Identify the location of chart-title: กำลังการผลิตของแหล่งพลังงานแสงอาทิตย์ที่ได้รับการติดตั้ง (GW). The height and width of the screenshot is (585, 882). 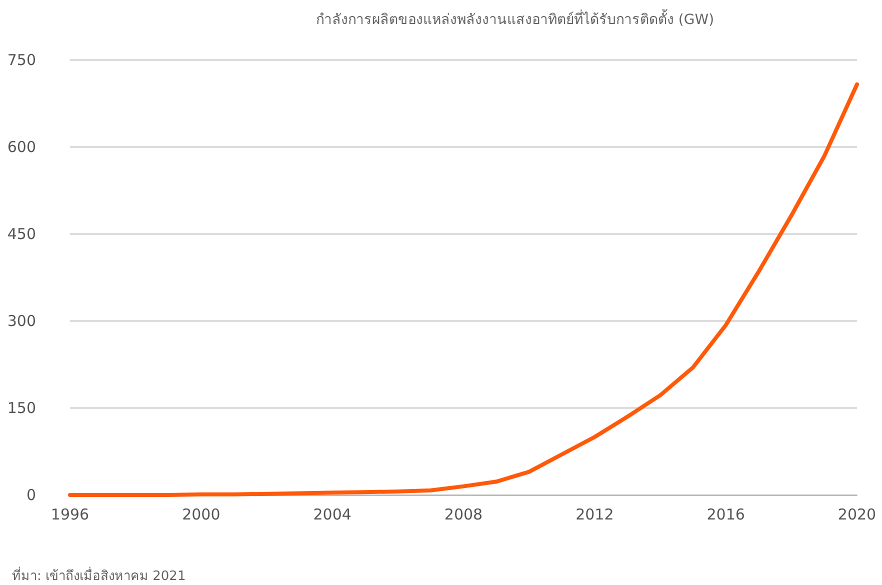
(515, 18).